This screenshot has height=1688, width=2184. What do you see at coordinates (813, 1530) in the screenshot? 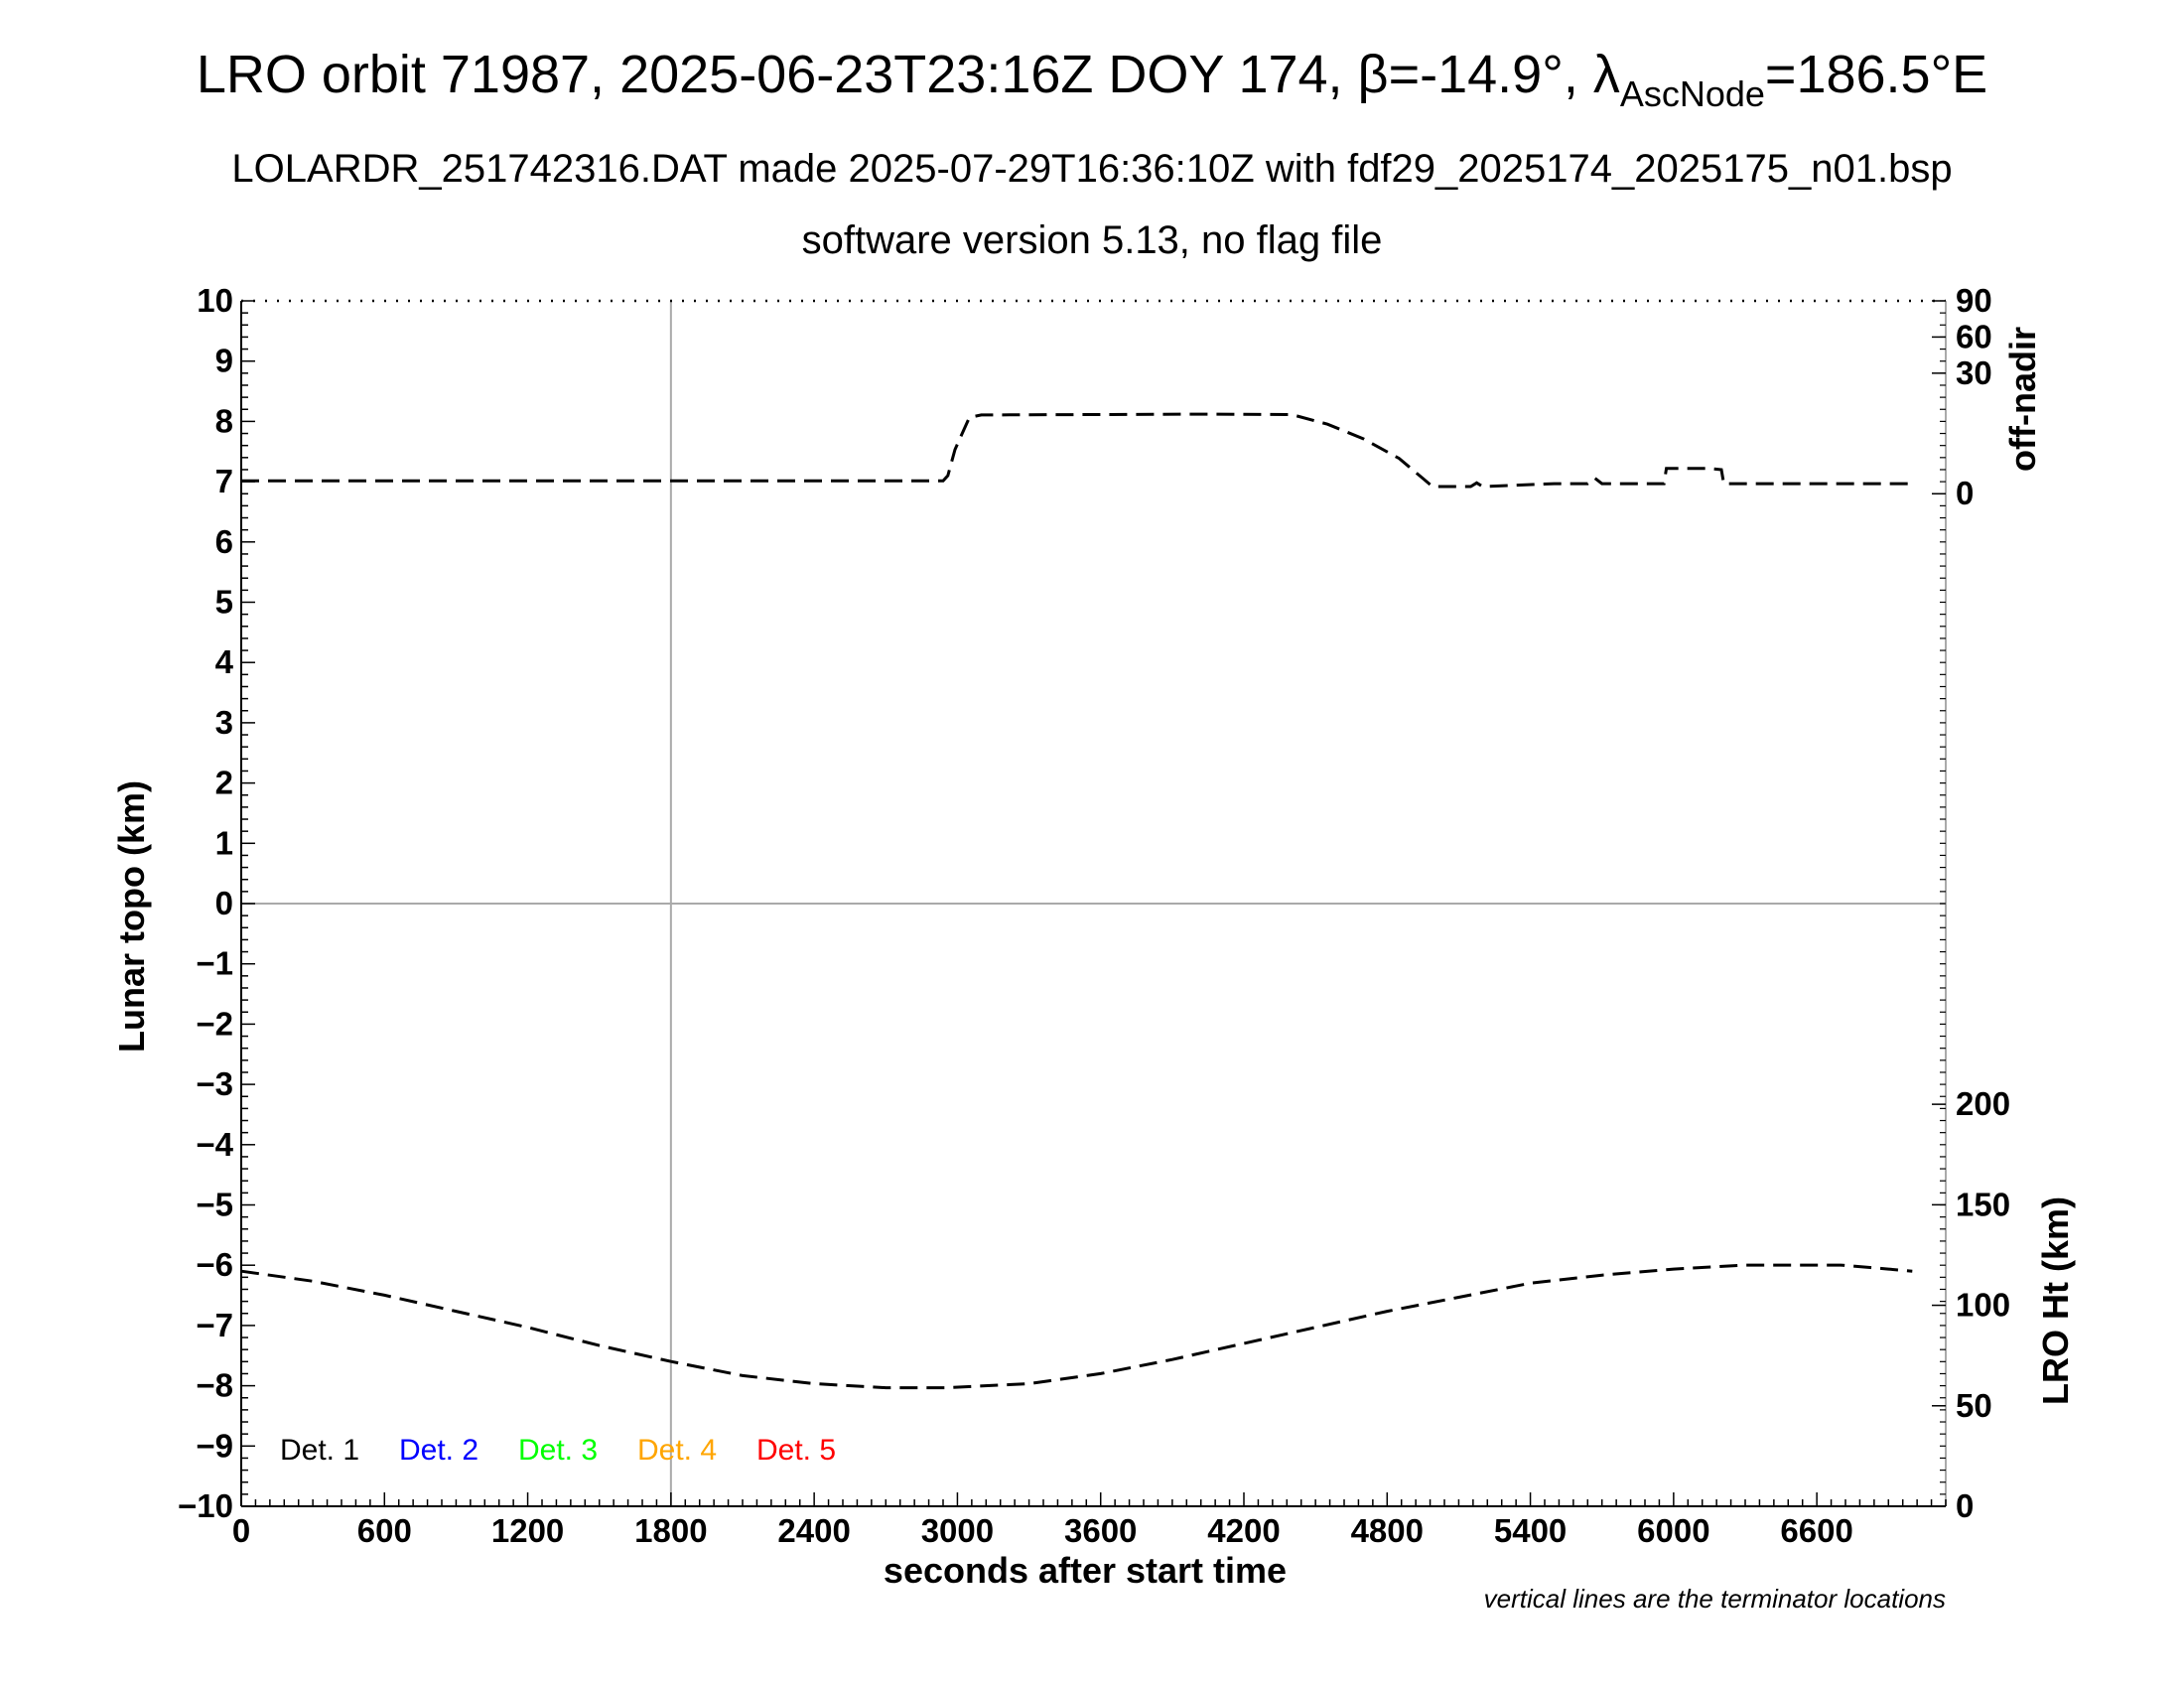
I see `x-tick-label: 2400` at bounding box center [813, 1530].